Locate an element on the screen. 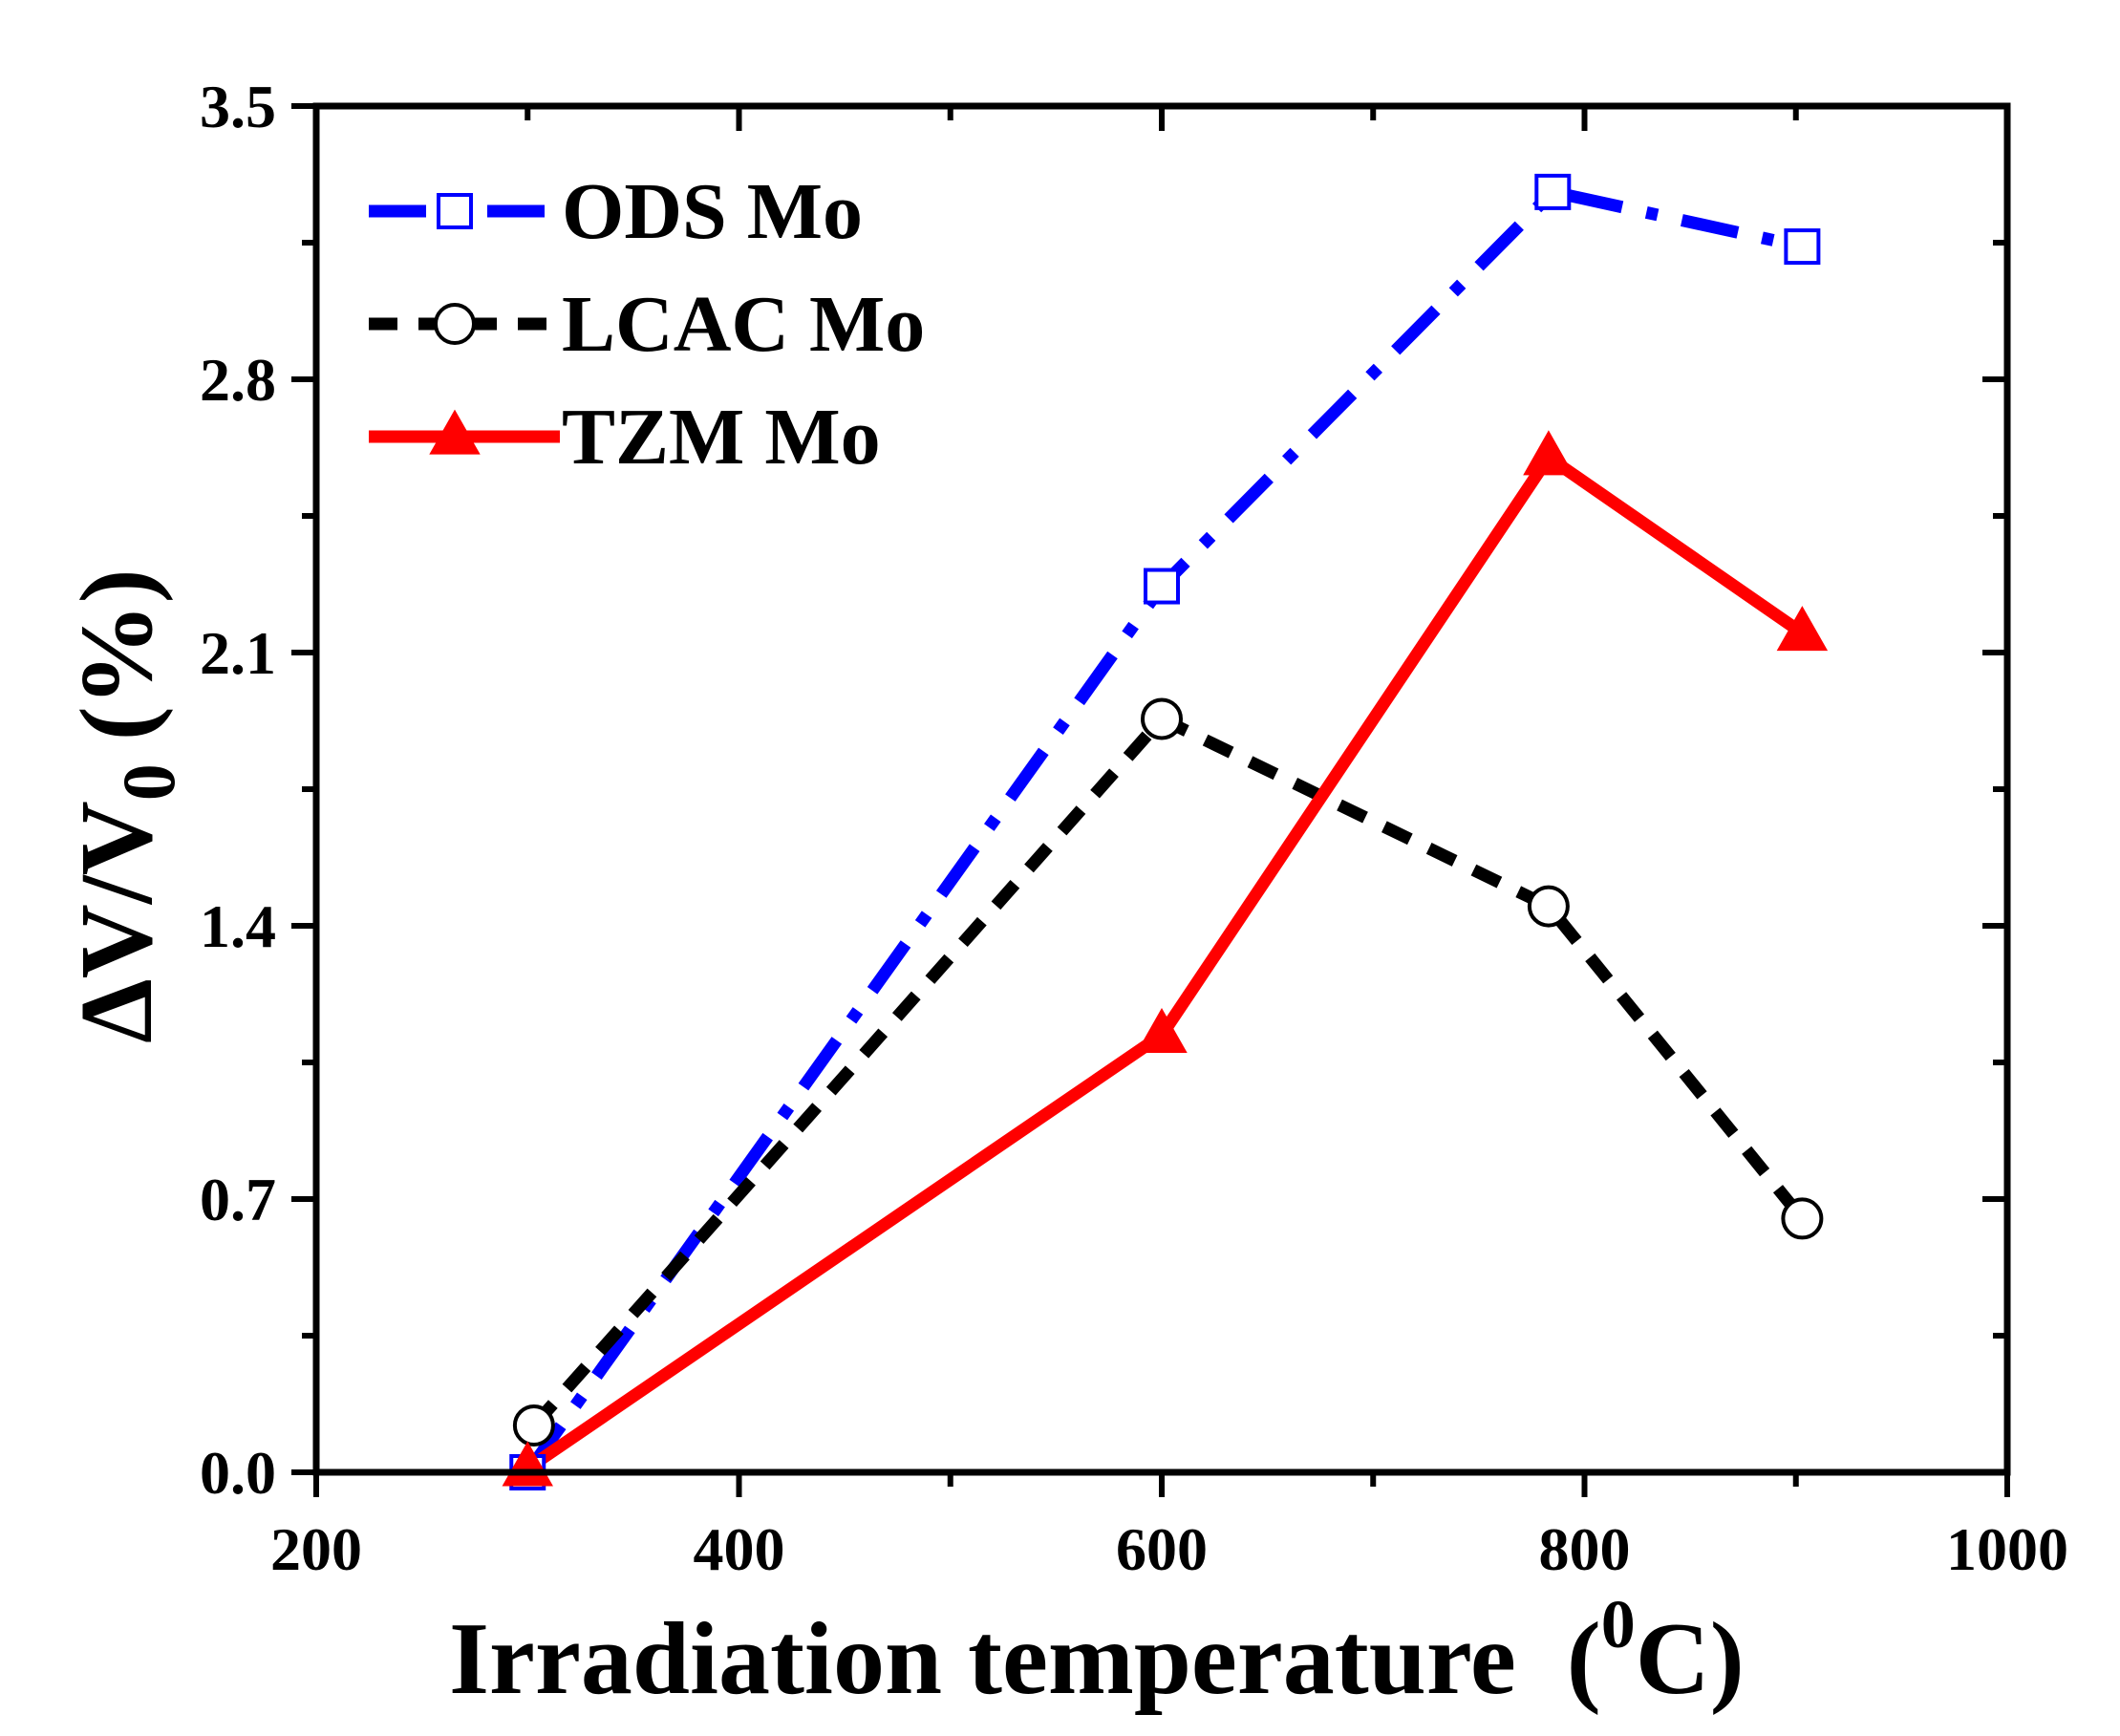 Image resolution: width=2120 pixels, height=1736 pixels. x-axis-title-open: ( is located at coordinates (1584, 1659).